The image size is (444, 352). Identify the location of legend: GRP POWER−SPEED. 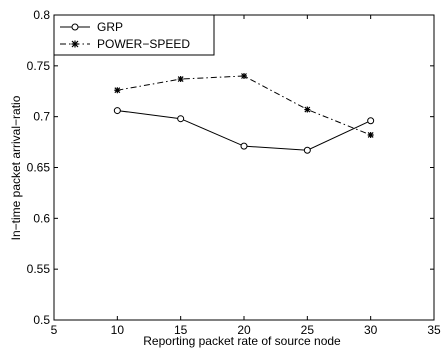
(134, 35).